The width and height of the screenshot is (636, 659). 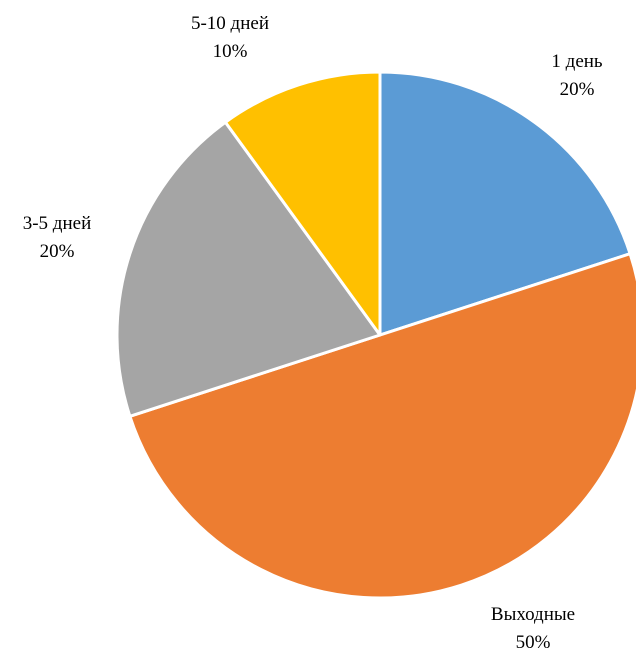 I want to click on slice-value-label: 10%, so click(x=230, y=51).